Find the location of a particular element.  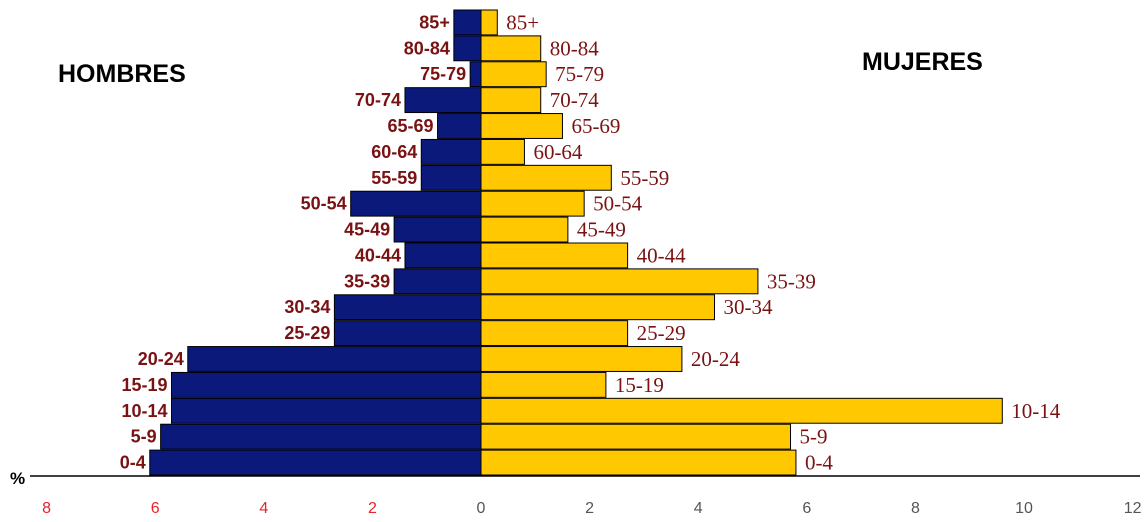

label-male-20-24: 20-24 is located at coordinates (161, 359).